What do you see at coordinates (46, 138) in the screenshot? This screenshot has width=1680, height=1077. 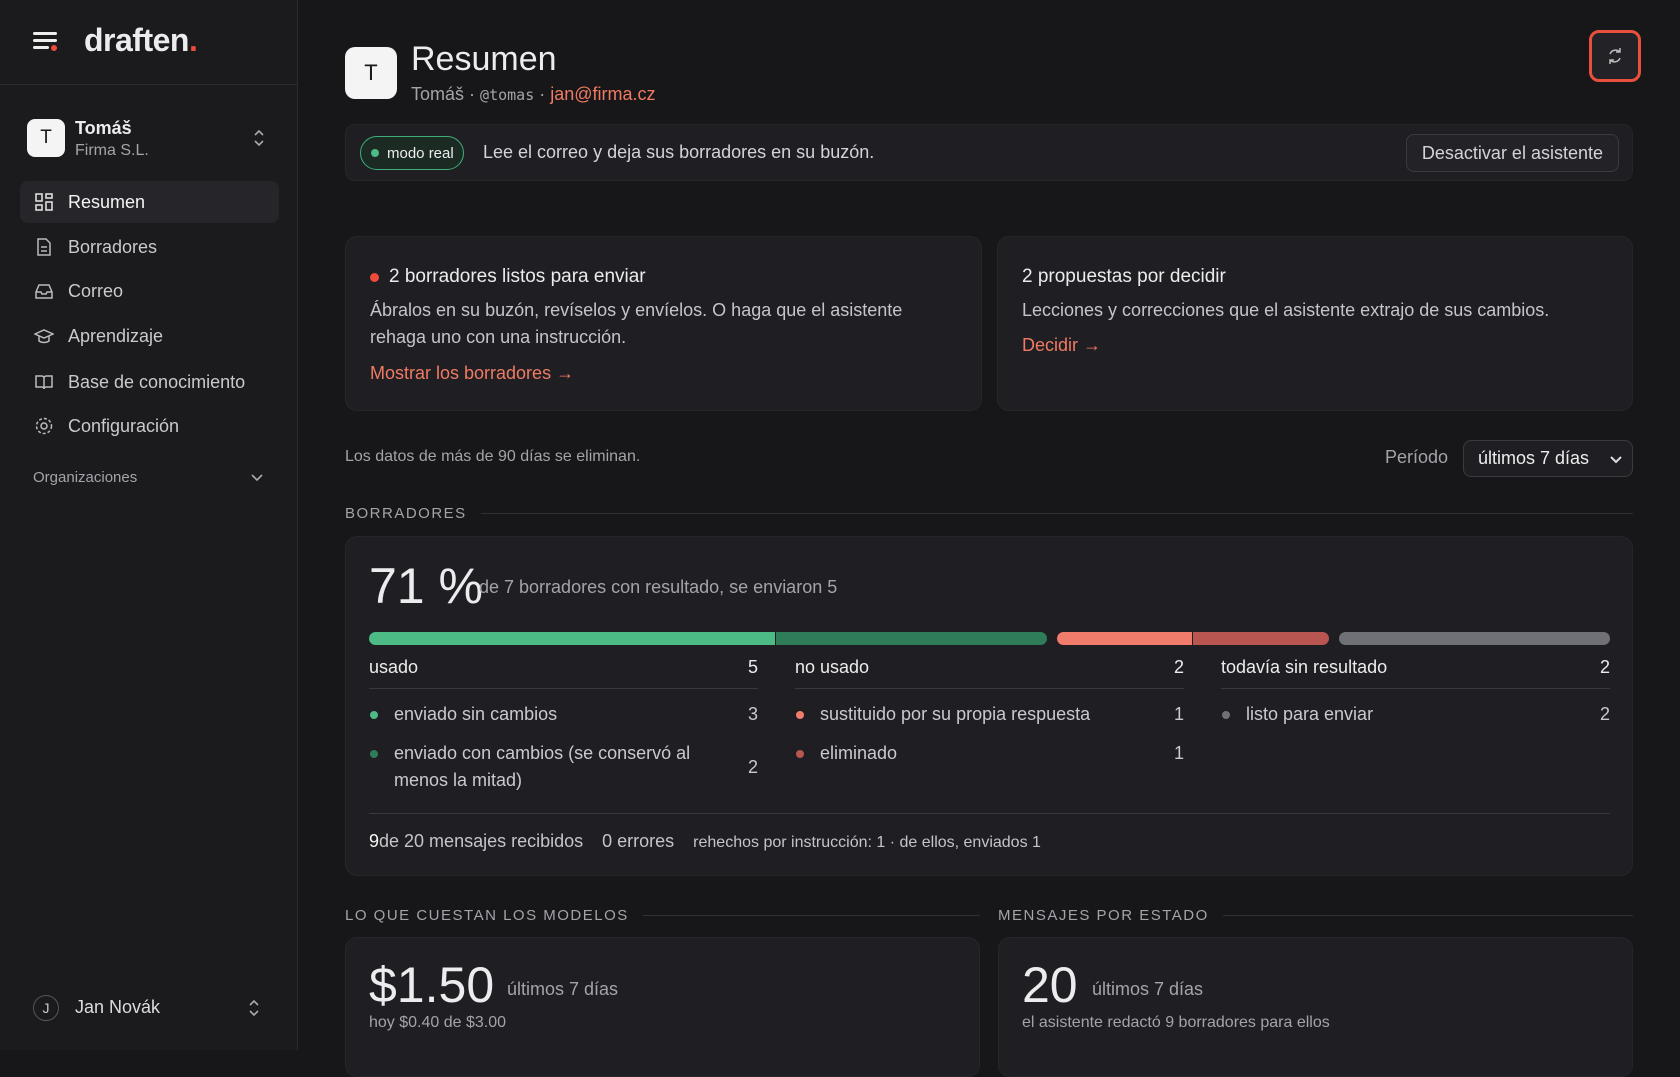 I see `org-avatar: T` at bounding box center [46, 138].